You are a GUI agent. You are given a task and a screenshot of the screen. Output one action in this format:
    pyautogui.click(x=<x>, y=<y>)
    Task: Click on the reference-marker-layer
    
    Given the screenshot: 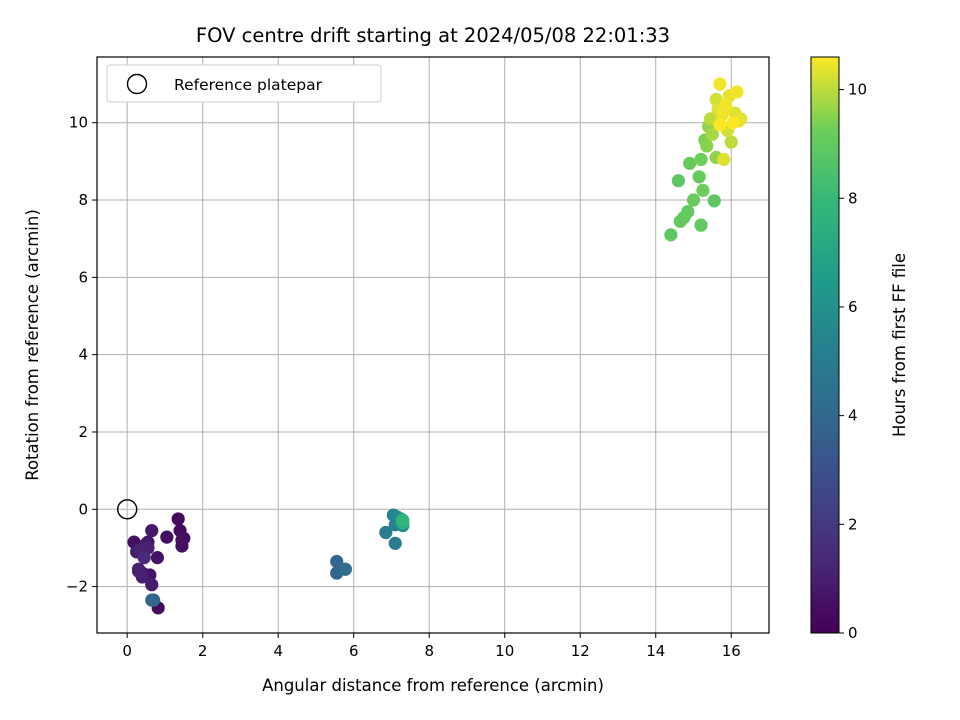 What is the action you would take?
    pyautogui.click(x=127, y=509)
    